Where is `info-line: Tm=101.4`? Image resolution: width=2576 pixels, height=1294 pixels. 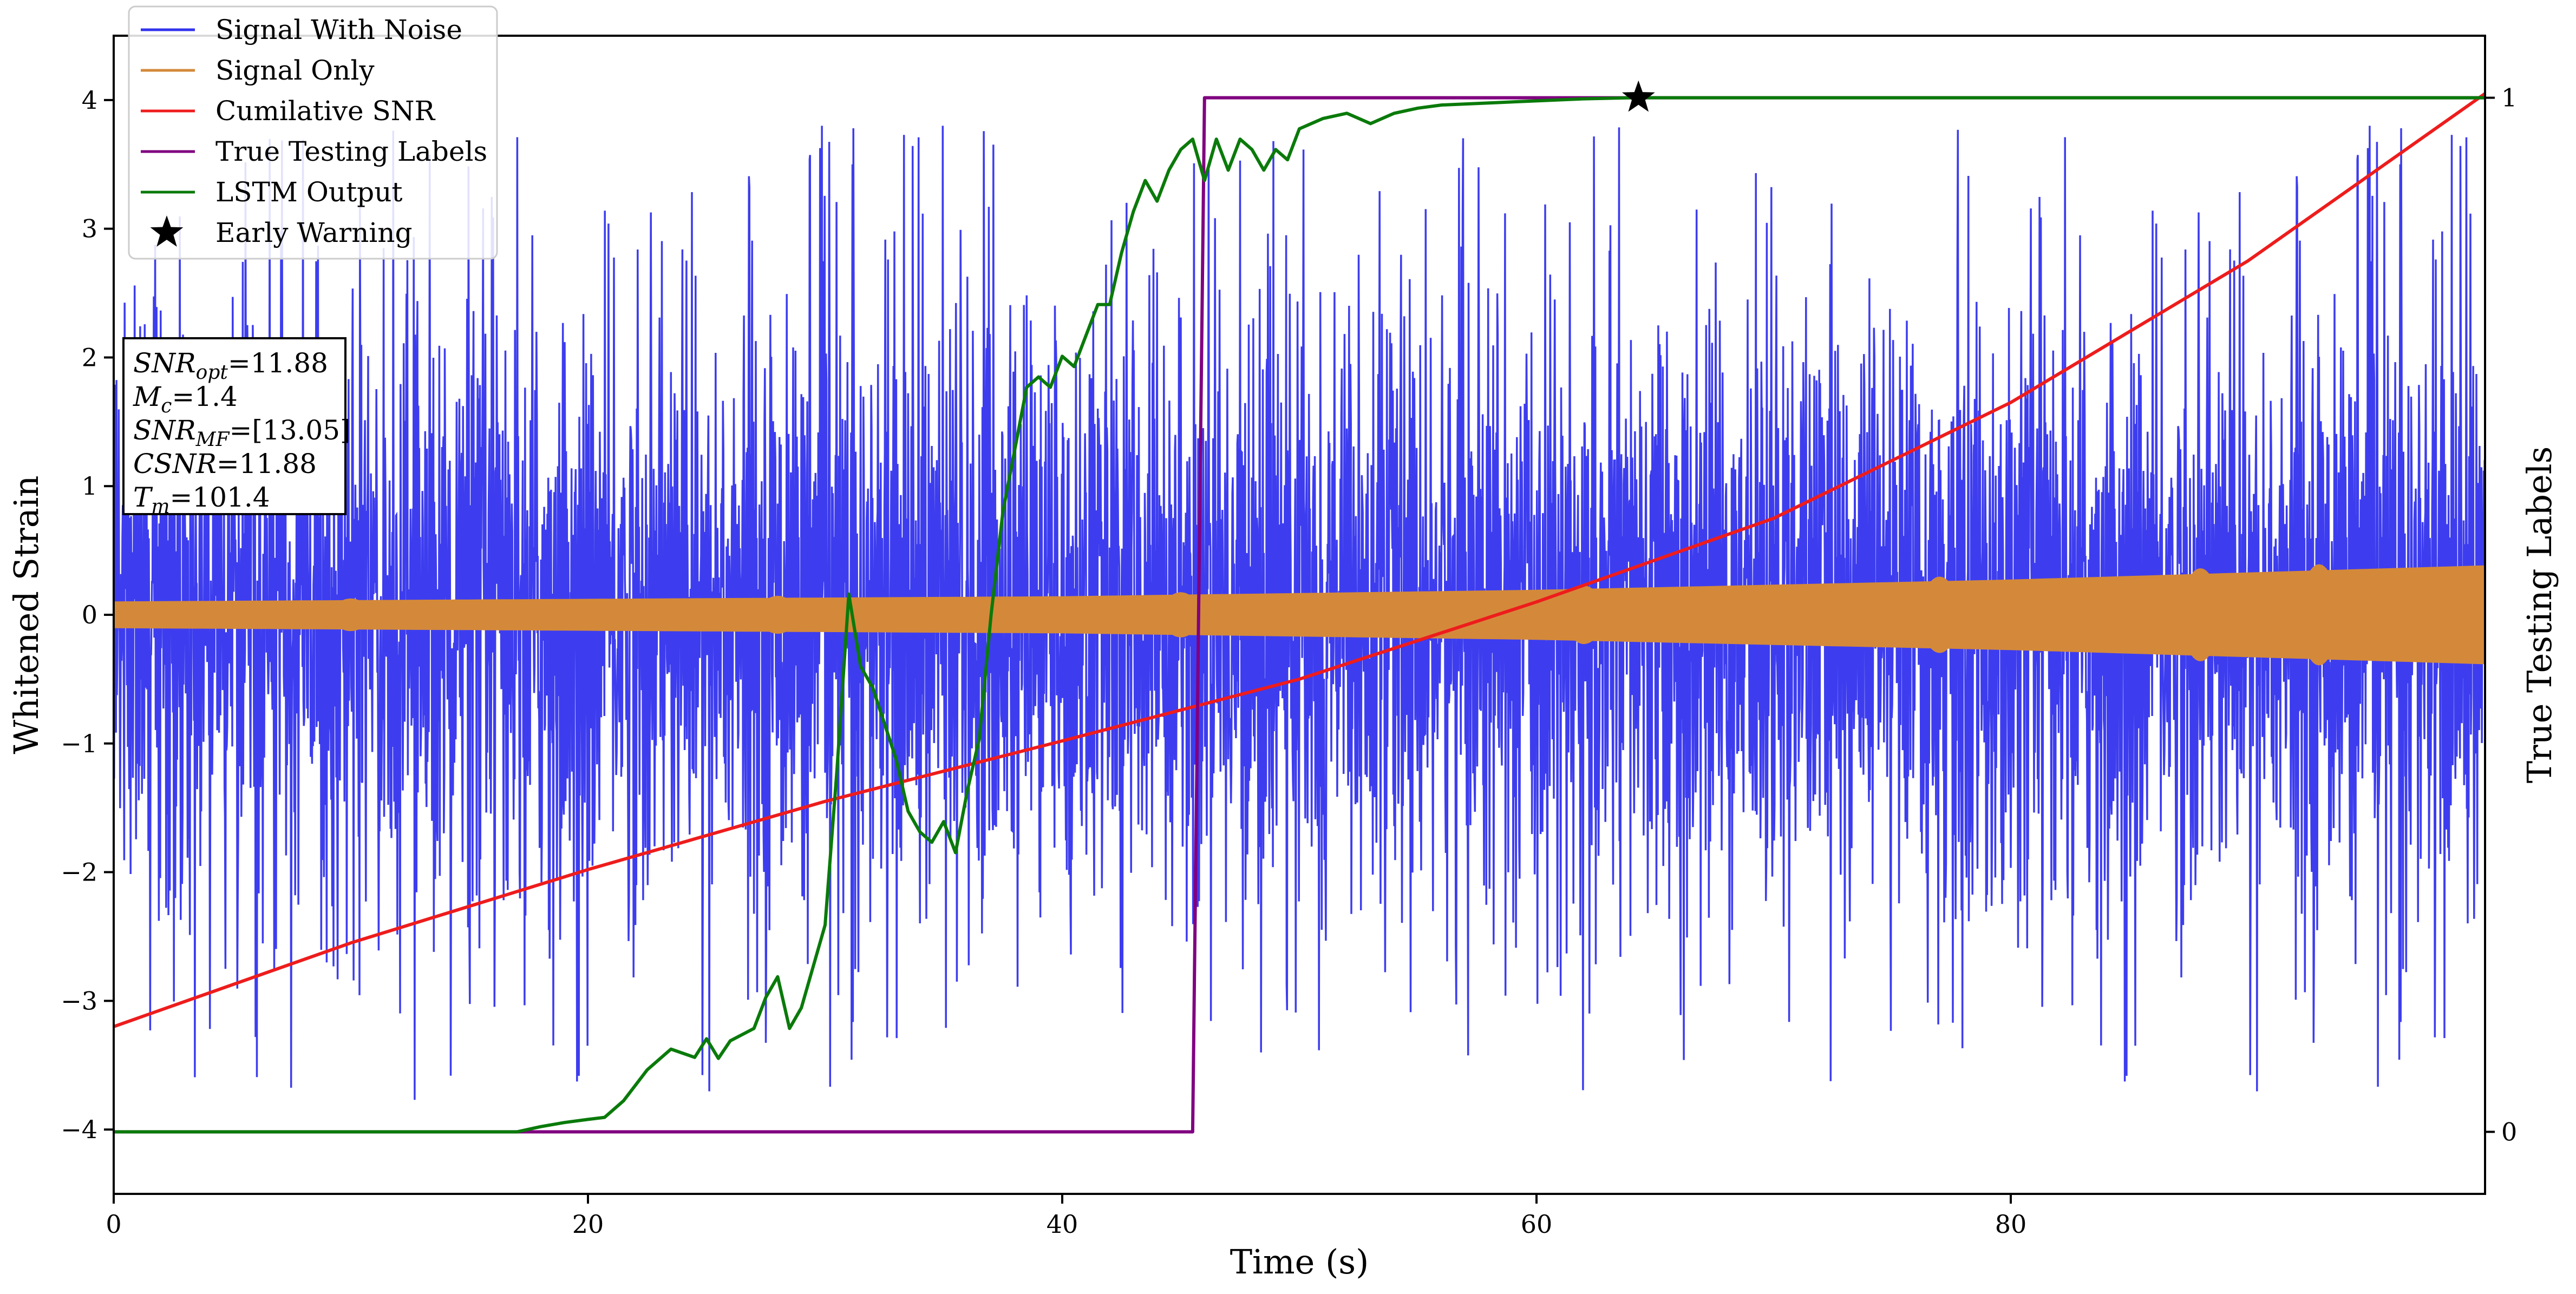
info-line: Tm=101.4 is located at coordinates (202, 500).